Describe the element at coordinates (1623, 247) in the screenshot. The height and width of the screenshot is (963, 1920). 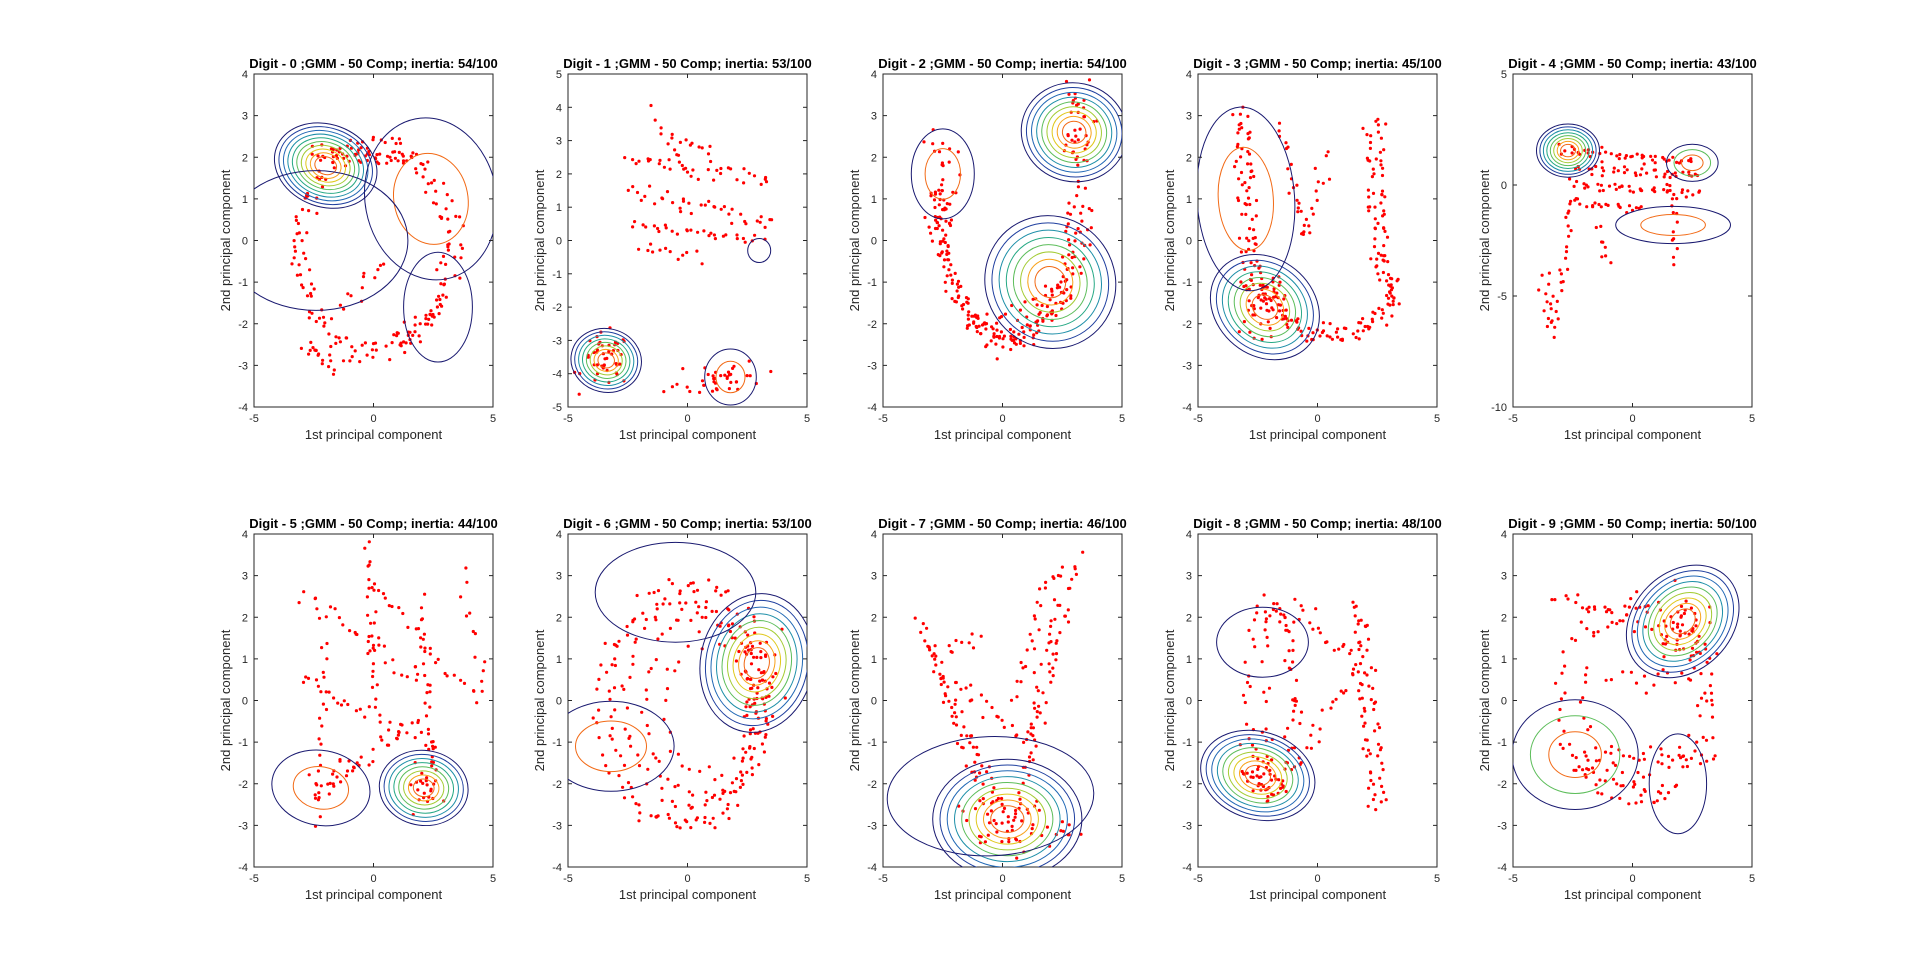
I see `axis-ticks: -5 0 5-10-505` at that location.